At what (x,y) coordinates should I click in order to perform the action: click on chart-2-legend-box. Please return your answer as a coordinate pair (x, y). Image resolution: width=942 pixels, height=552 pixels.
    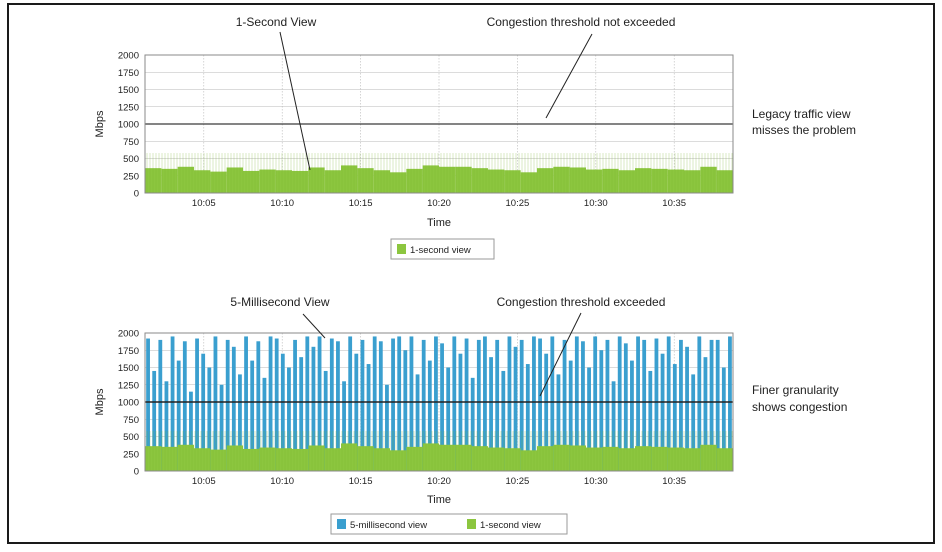
    Looking at the image, I should click on (449, 524).